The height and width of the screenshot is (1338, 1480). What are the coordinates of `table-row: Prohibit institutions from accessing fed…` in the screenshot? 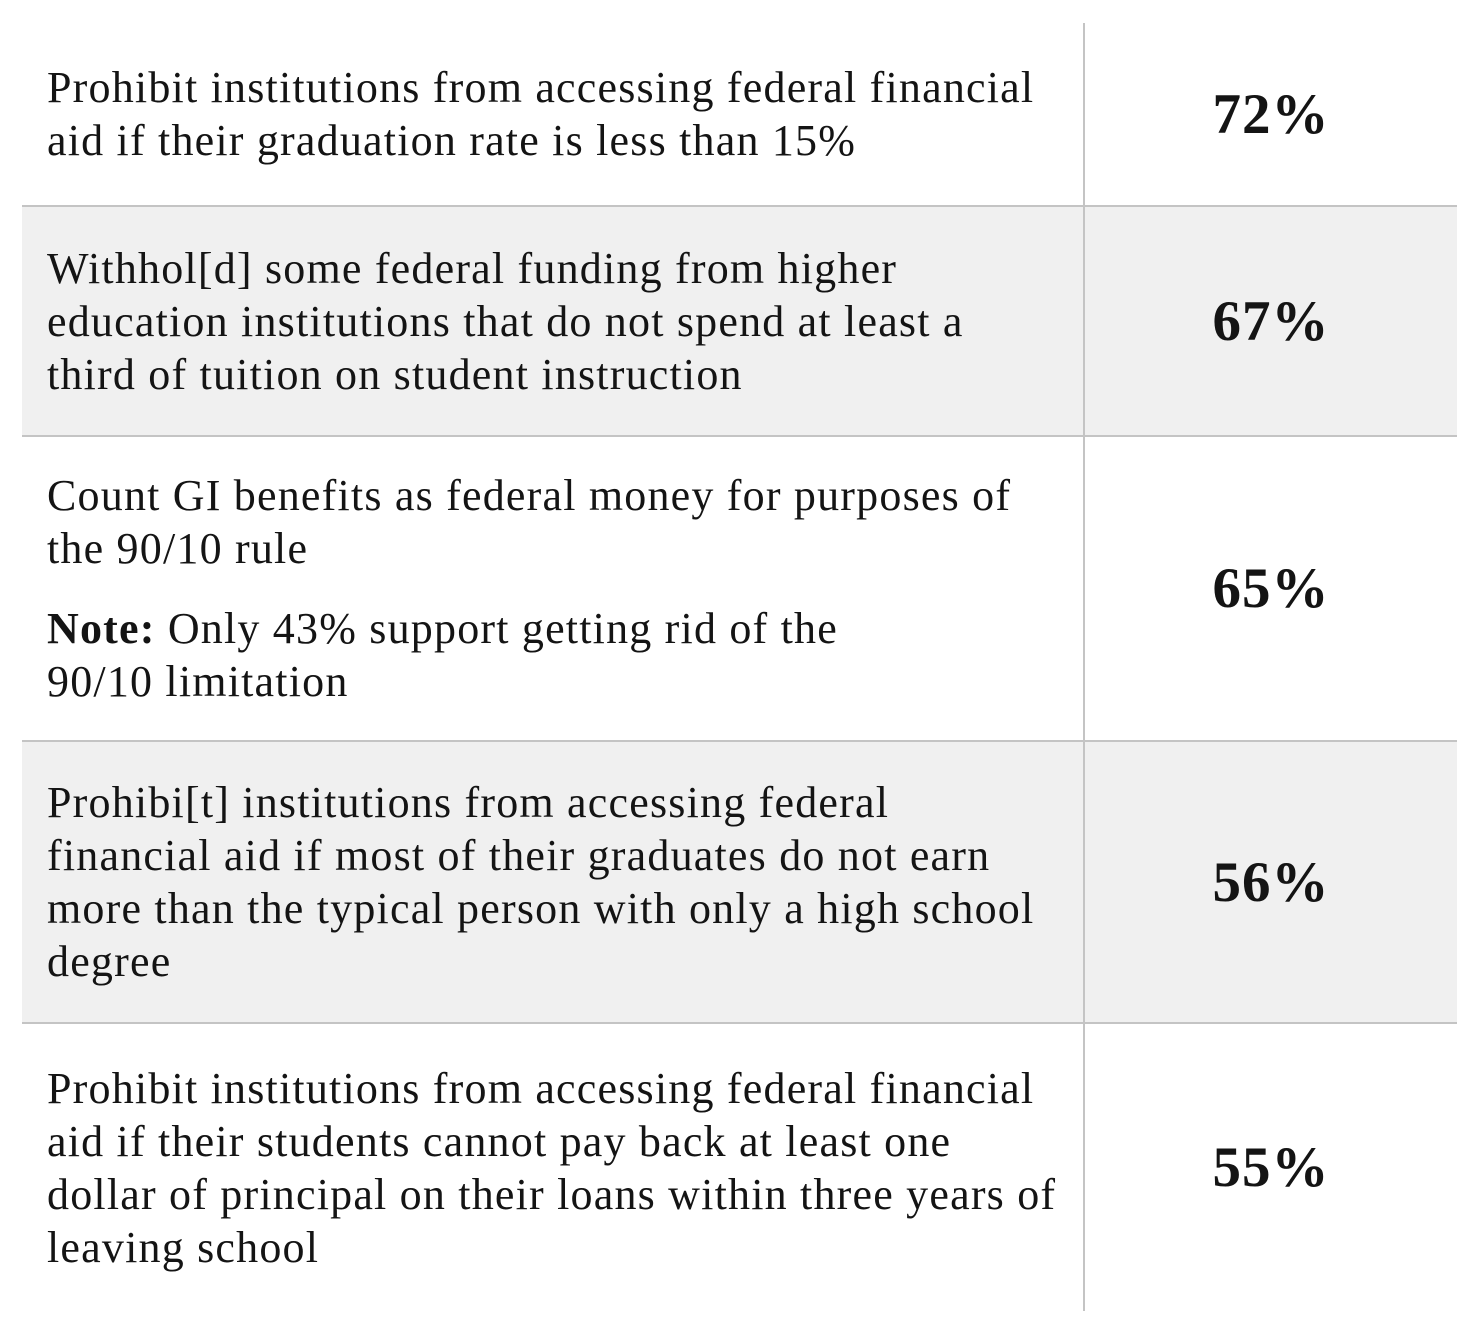 It's located at (739, 115).